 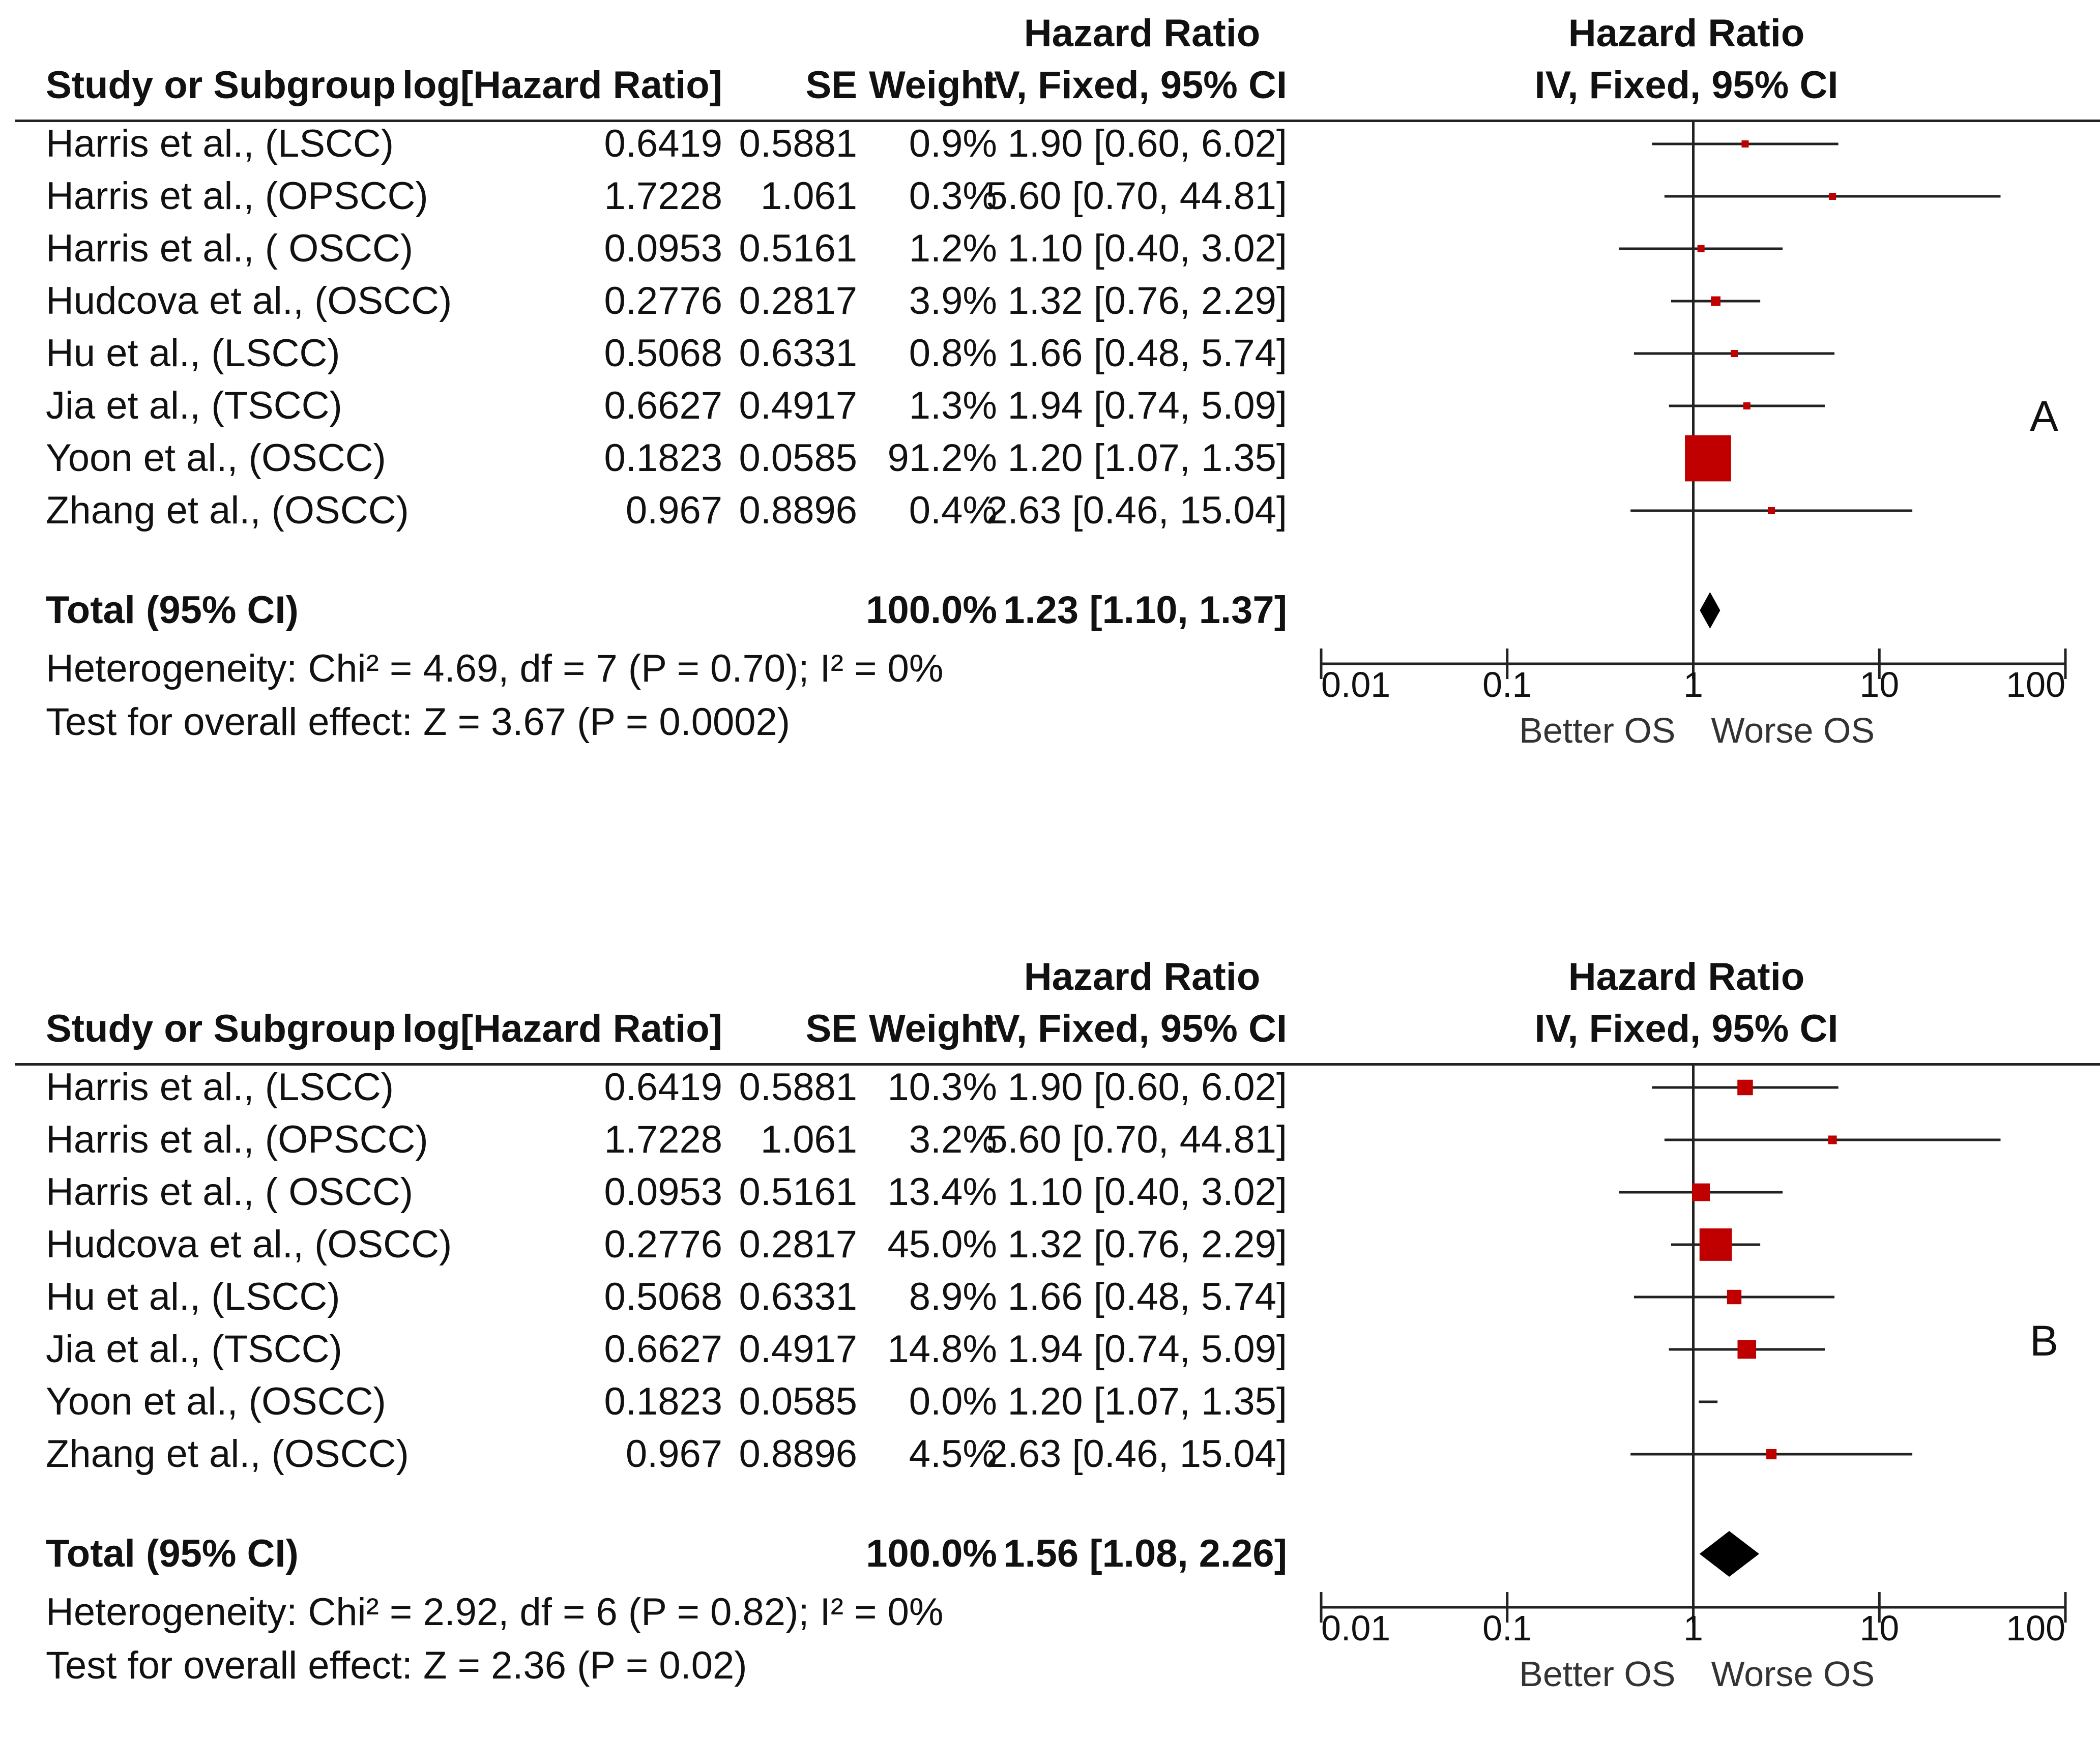 What do you see at coordinates (953, 353) in the screenshot?
I see `weight-value: 0.8%` at bounding box center [953, 353].